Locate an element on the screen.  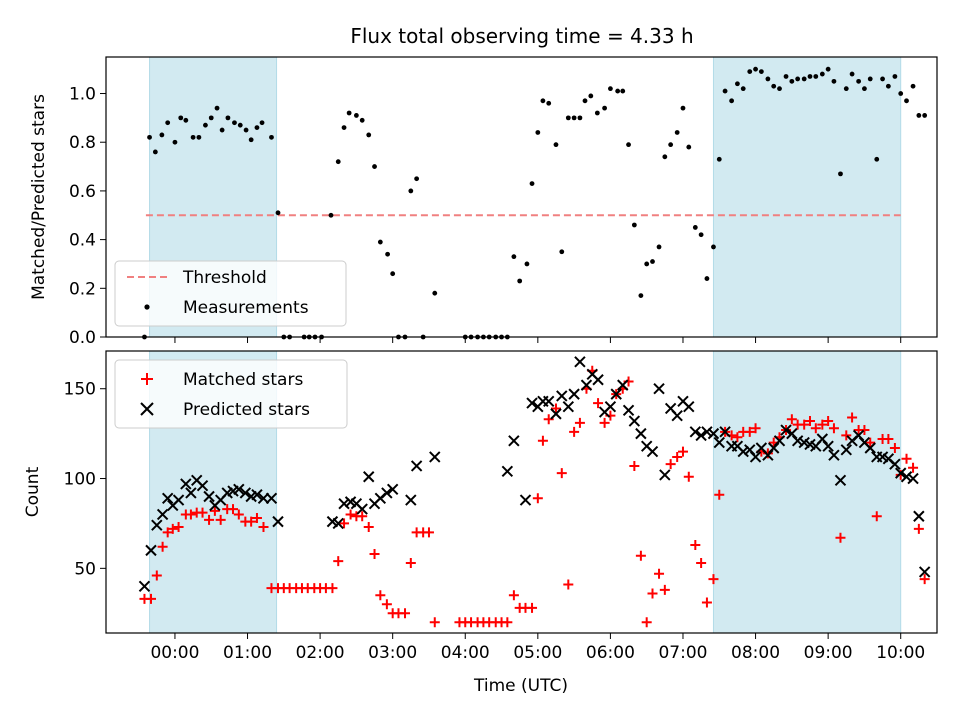
legend-predicted-swatch is located at coordinates (147, 409).